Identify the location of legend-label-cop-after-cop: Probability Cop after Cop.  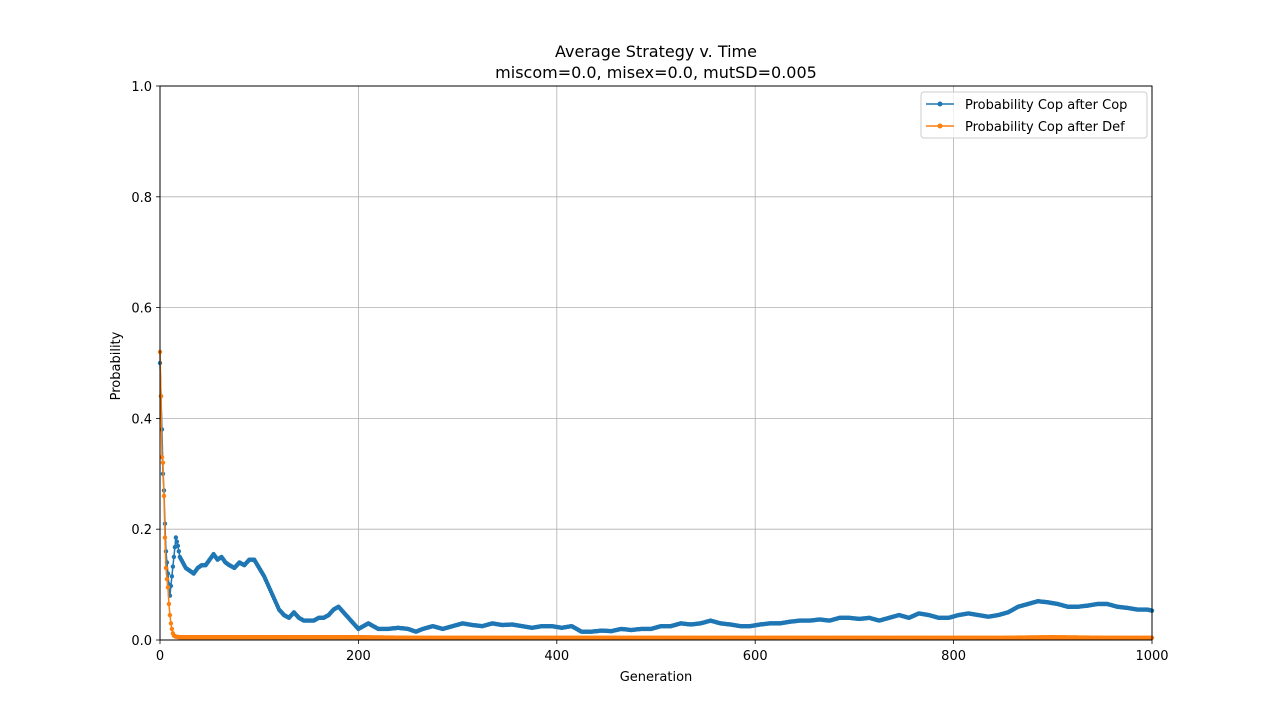
(1046, 105).